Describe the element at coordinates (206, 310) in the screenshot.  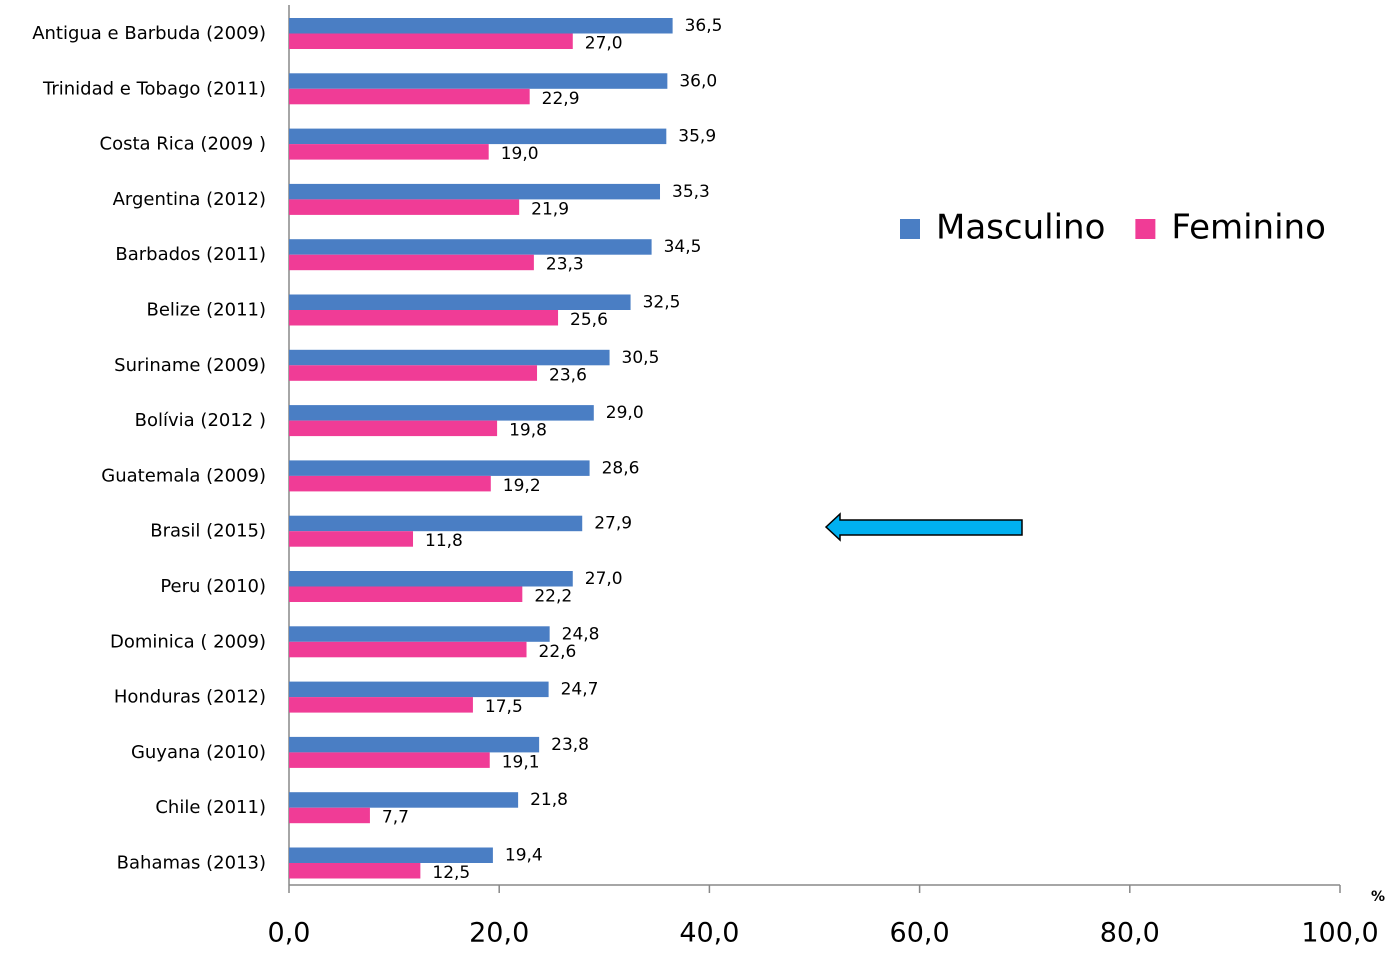
I see `y-tick-label: Belize (2011)` at that location.